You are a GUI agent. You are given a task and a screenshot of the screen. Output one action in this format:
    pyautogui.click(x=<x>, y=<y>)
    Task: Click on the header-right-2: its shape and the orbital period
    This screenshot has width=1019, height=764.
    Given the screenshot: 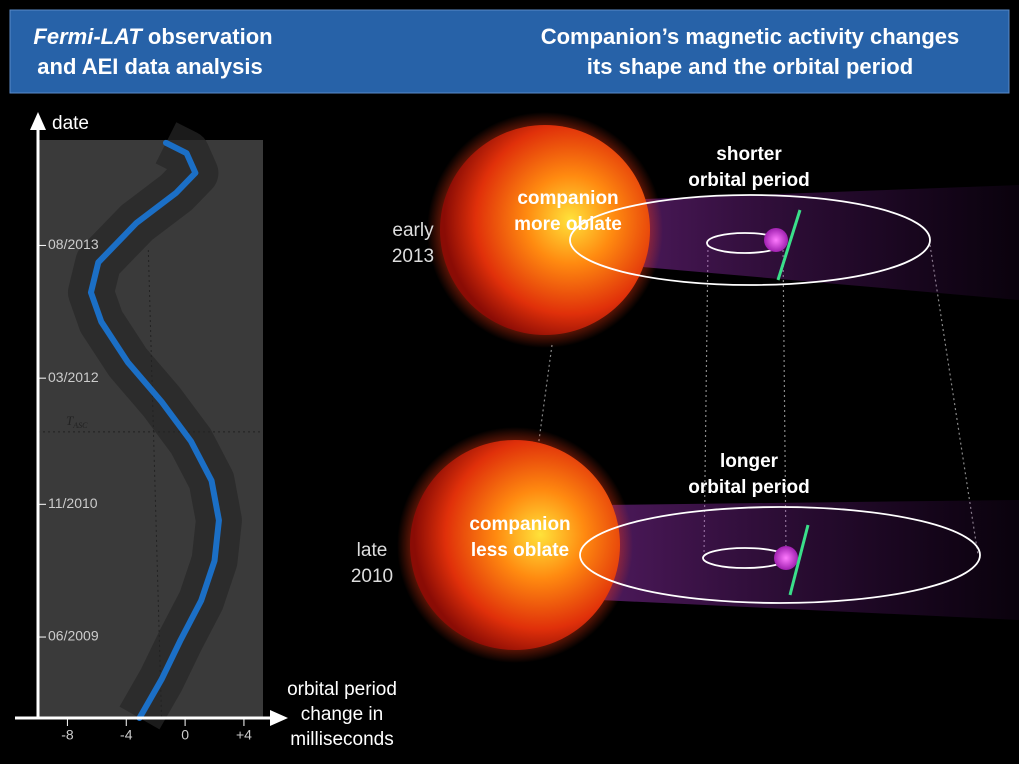 What is the action you would take?
    pyautogui.click(x=750, y=66)
    